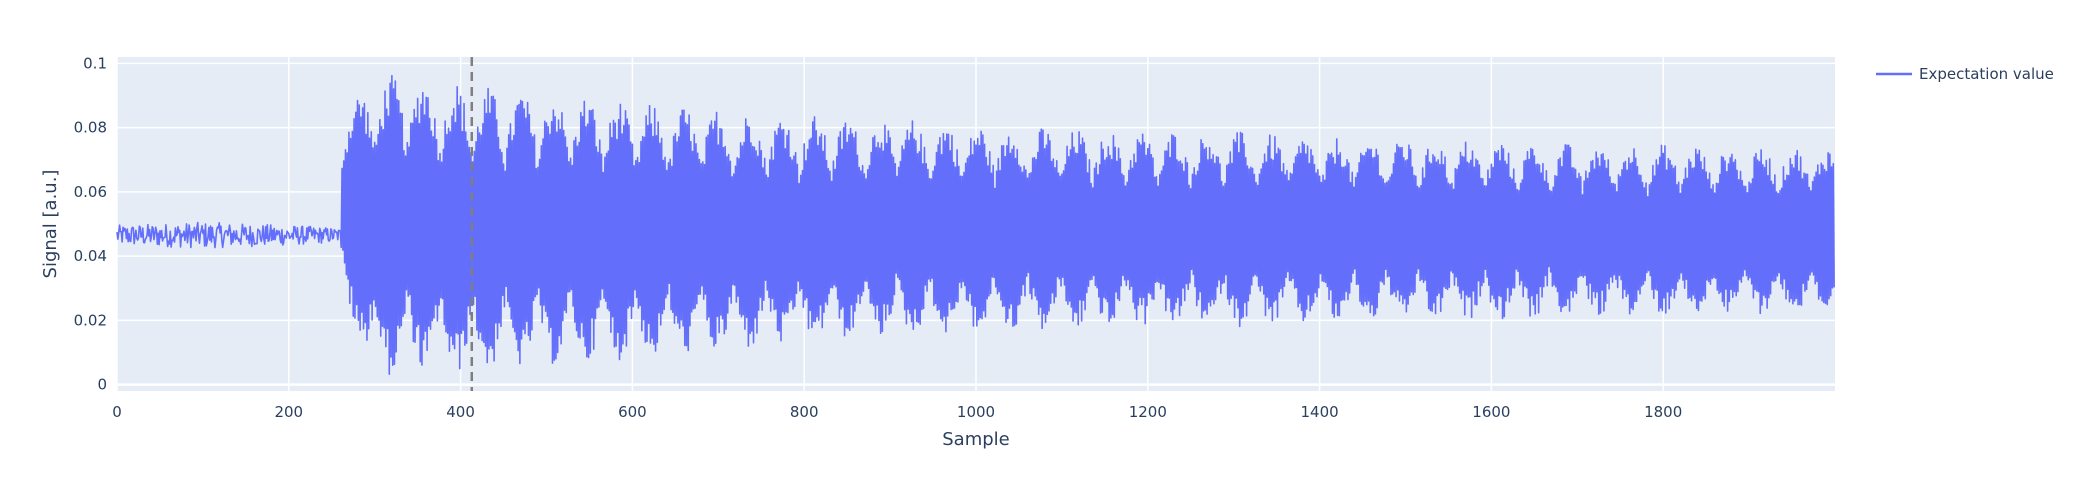 This screenshot has width=2077, height=493. What do you see at coordinates (90, 256) in the screenshot?
I see `y-tick-label: 0.04` at bounding box center [90, 256].